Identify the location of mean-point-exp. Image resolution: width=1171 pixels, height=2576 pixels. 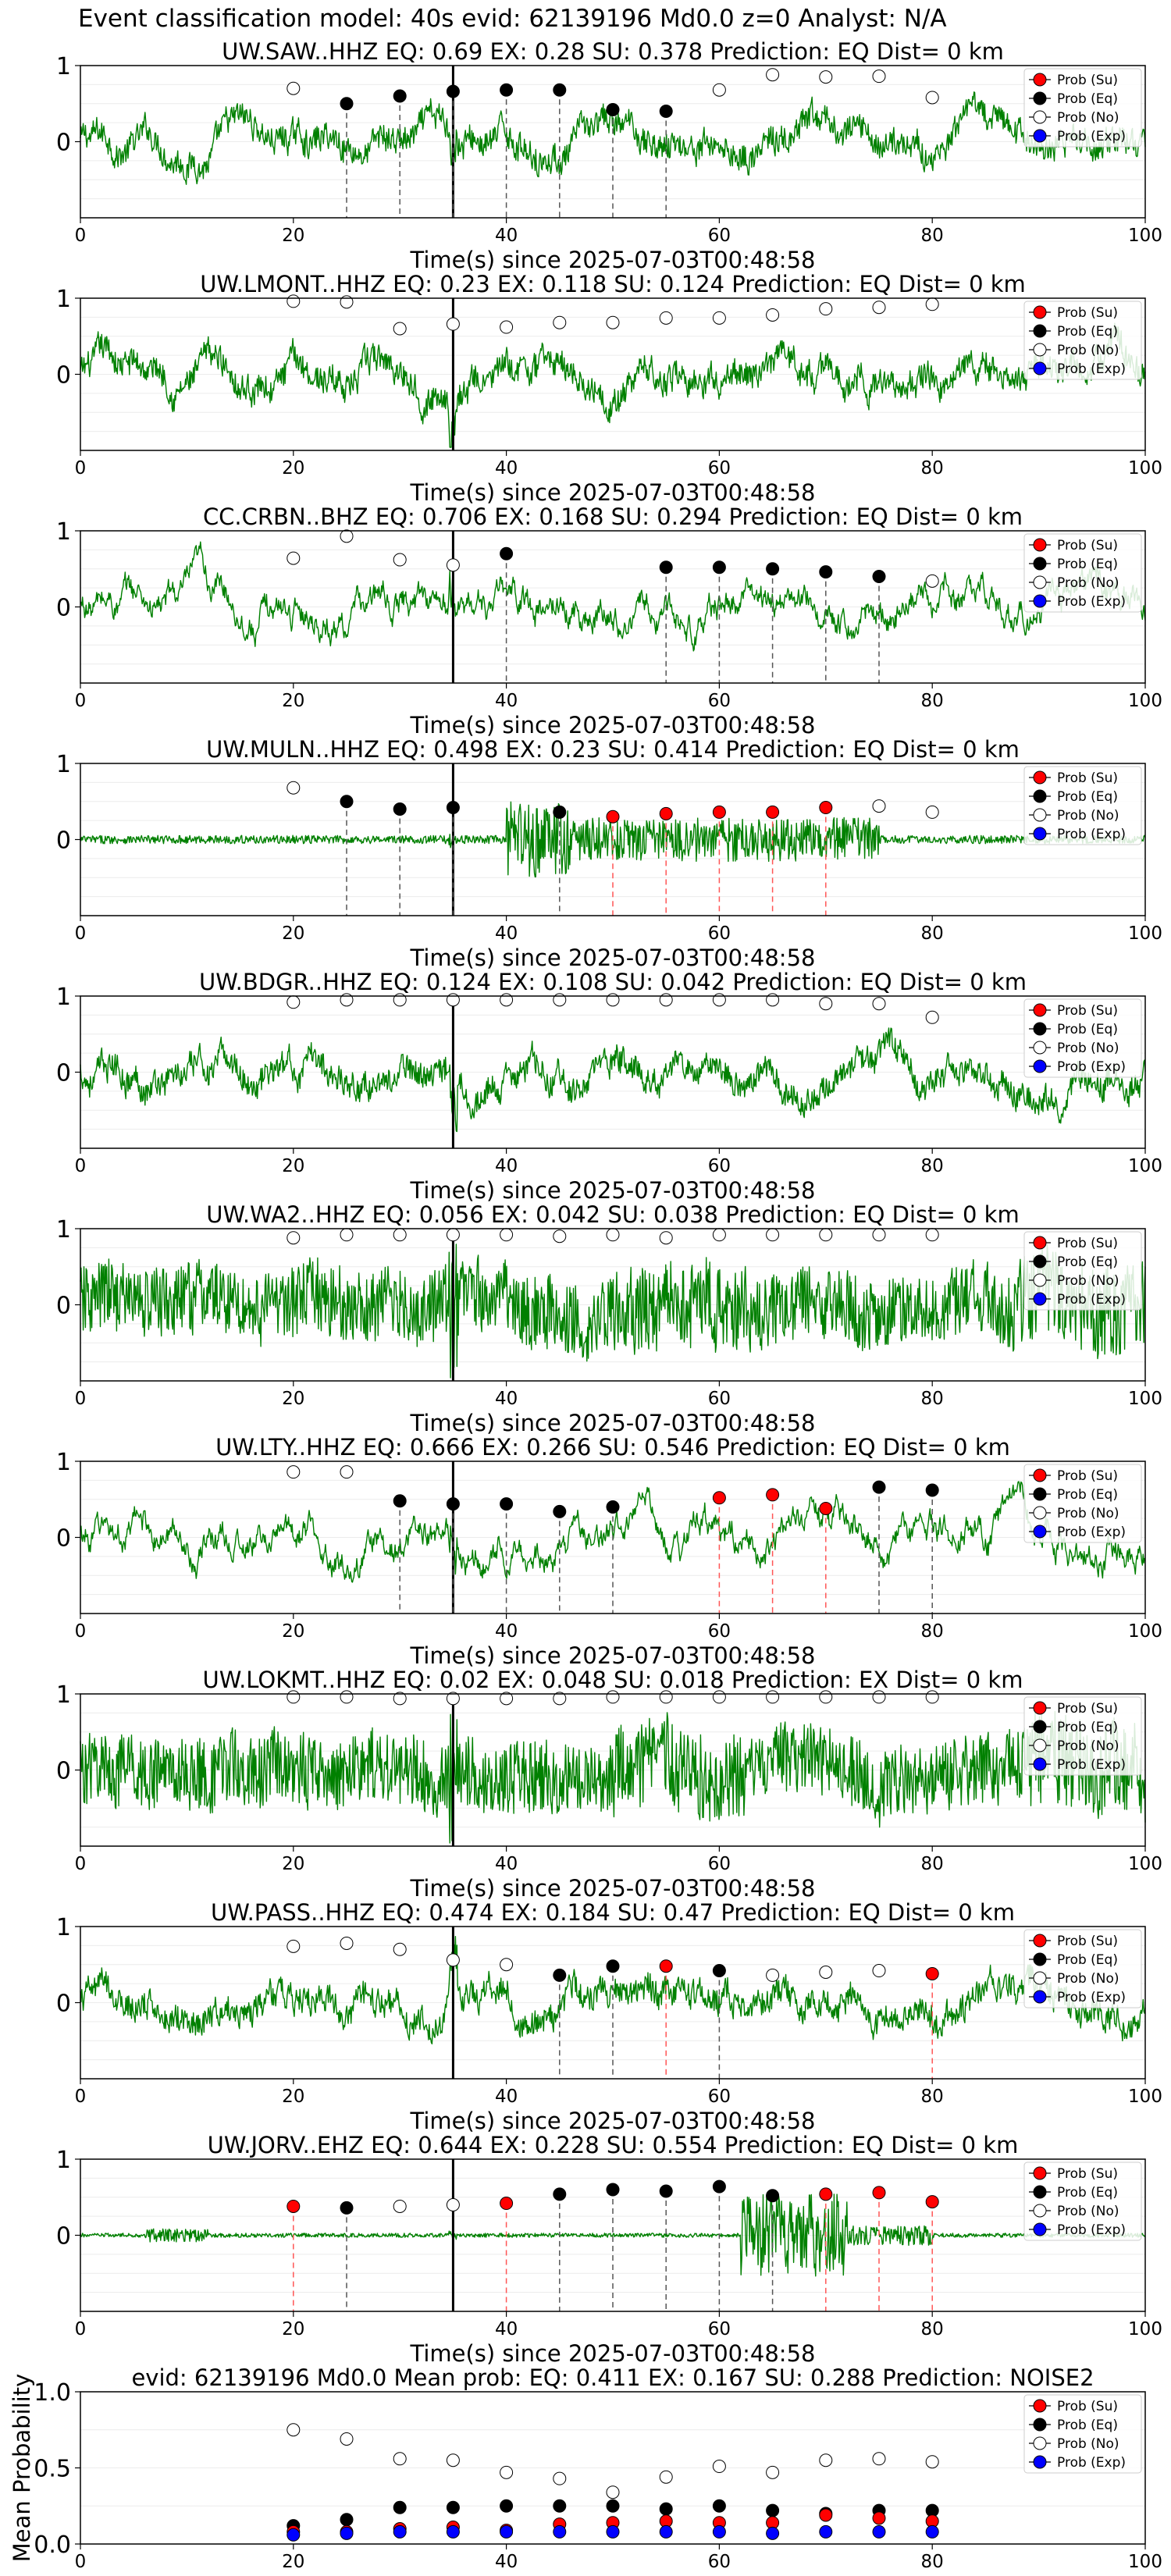
(932, 2531).